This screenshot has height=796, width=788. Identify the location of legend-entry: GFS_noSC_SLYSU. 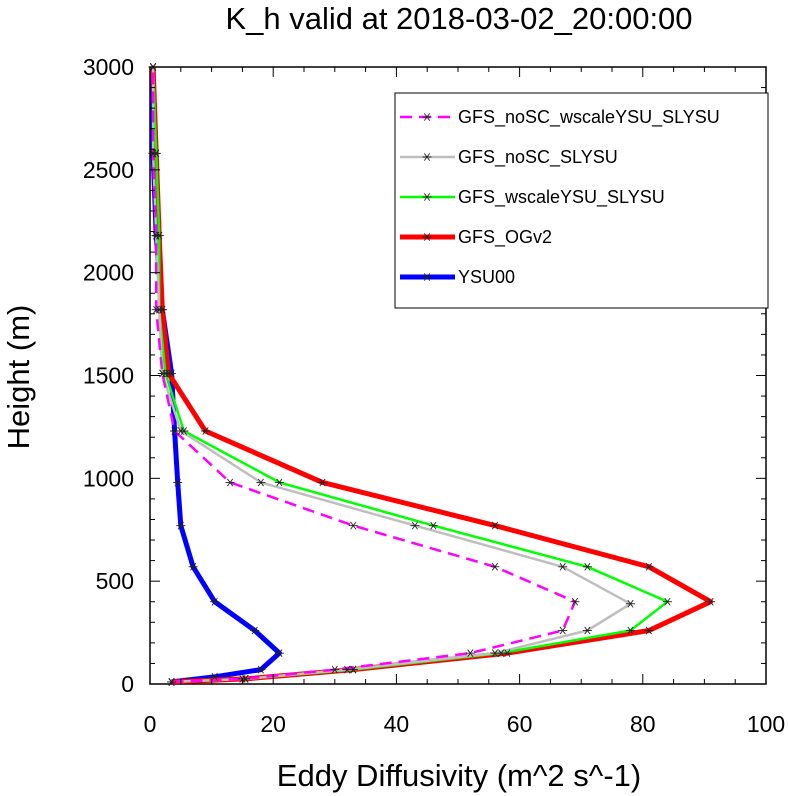
(509, 157).